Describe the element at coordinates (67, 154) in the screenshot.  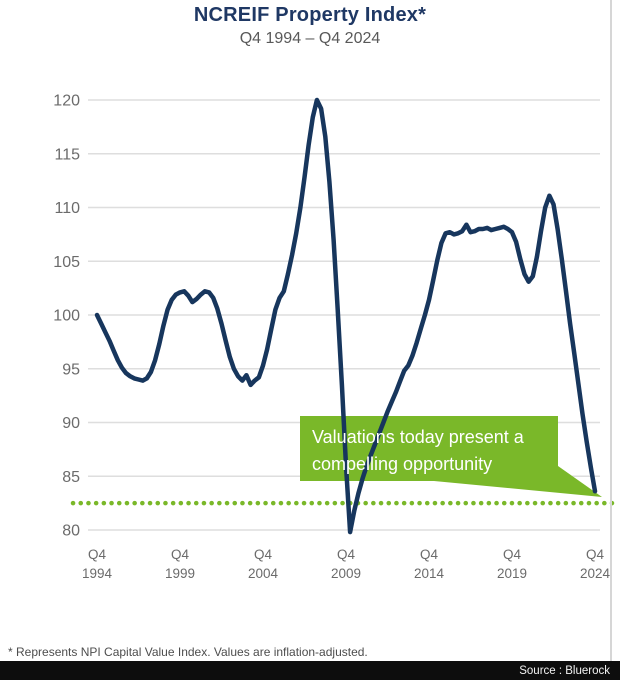
I see `y-tick-label: 115` at that location.